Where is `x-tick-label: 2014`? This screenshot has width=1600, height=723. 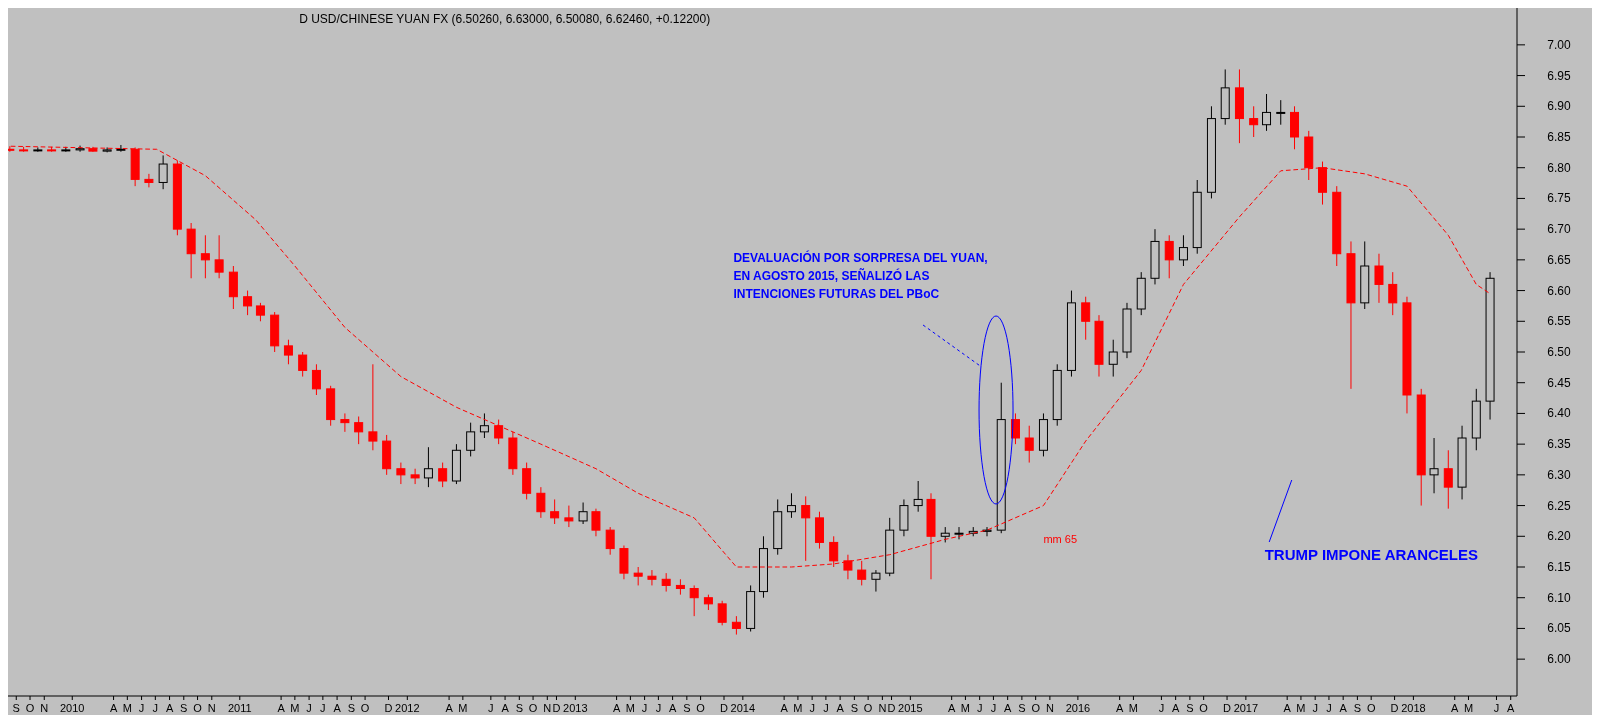
x-tick-label: 2014 is located at coordinates (743, 708).